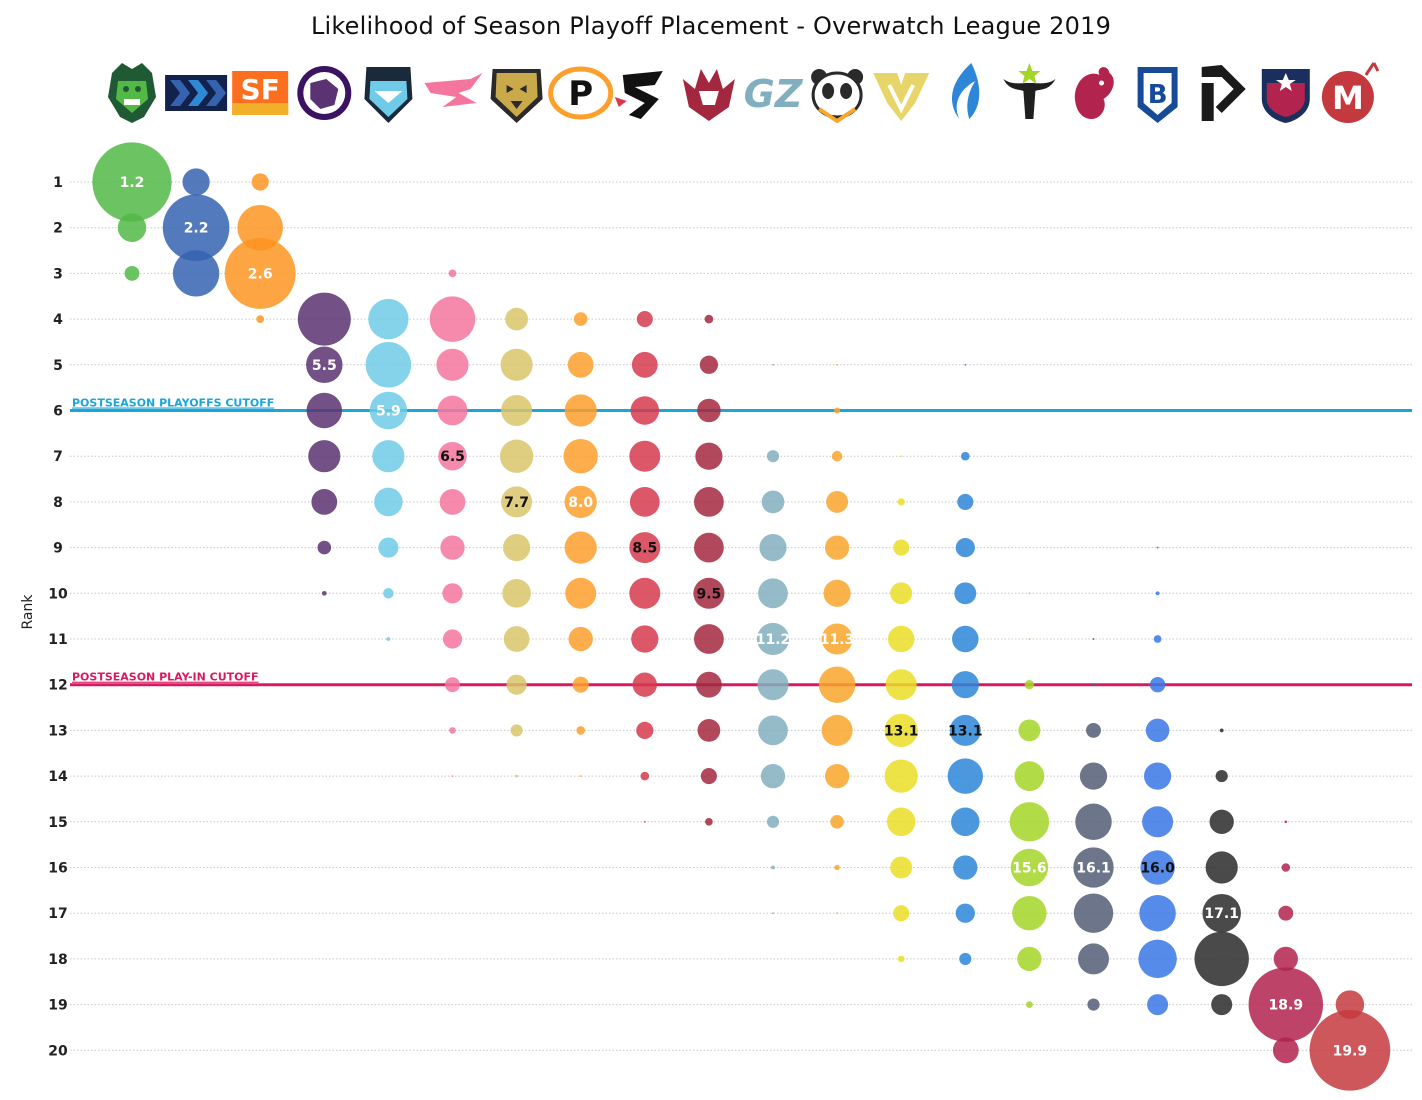 The width and height of the screenshot is (1422, 1100). I want to click on series-dallas-fuel, so click(965, 664).